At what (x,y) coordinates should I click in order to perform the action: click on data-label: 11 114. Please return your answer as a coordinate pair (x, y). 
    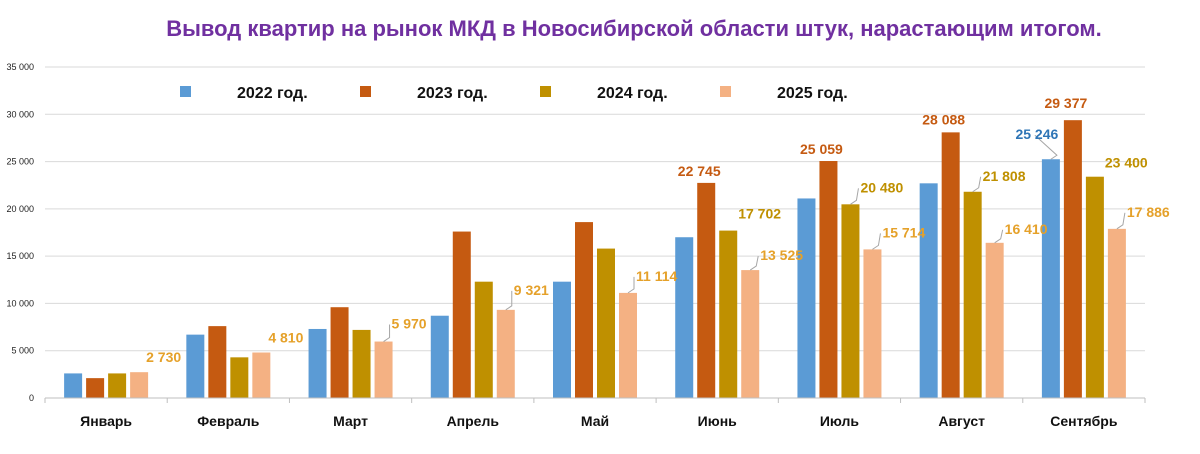
    Looking at the image, I should click on (656, 276).